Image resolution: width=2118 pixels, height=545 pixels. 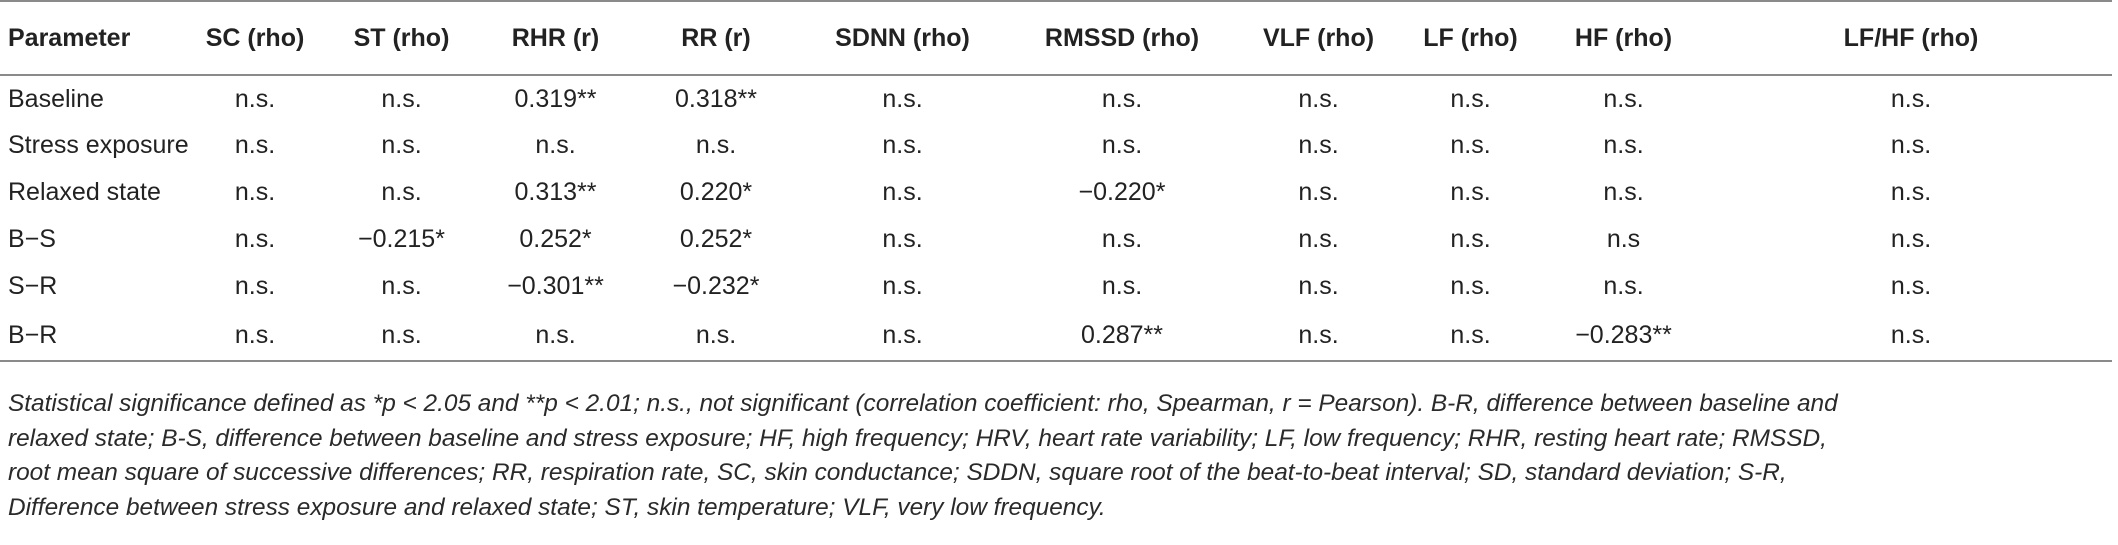 I want to click on column-header: ST (rho), so click(x=401, y=38).